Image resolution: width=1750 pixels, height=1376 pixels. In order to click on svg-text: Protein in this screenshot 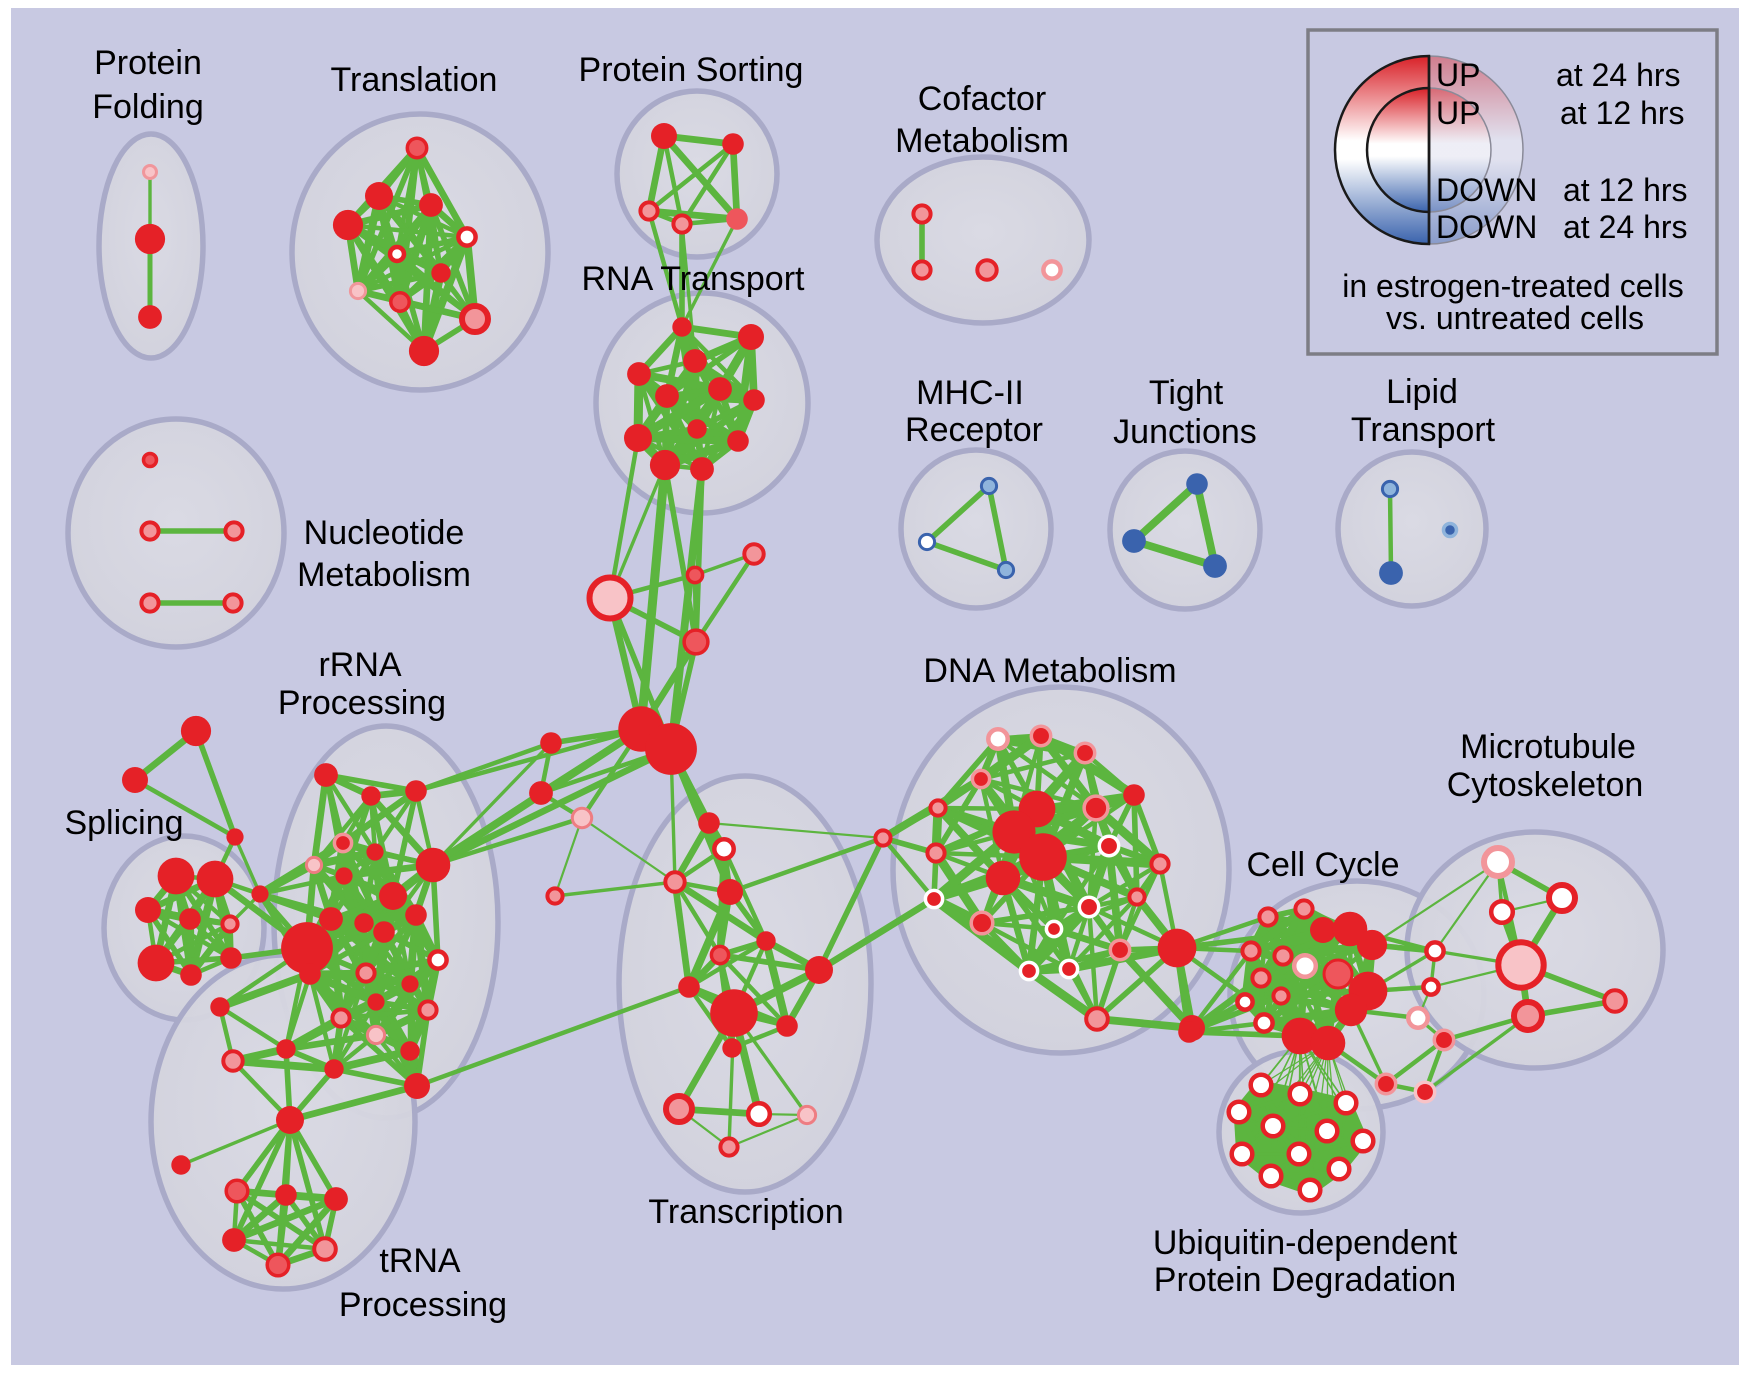, I will do `click(148, 63)`.